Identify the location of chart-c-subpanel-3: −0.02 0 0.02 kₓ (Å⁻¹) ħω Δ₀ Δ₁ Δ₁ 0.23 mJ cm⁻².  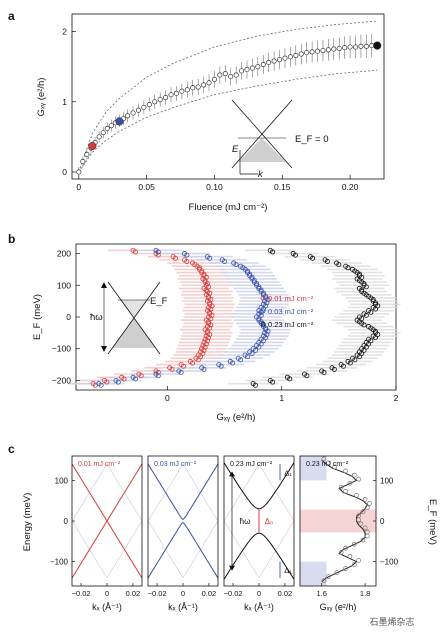
(259, 533).